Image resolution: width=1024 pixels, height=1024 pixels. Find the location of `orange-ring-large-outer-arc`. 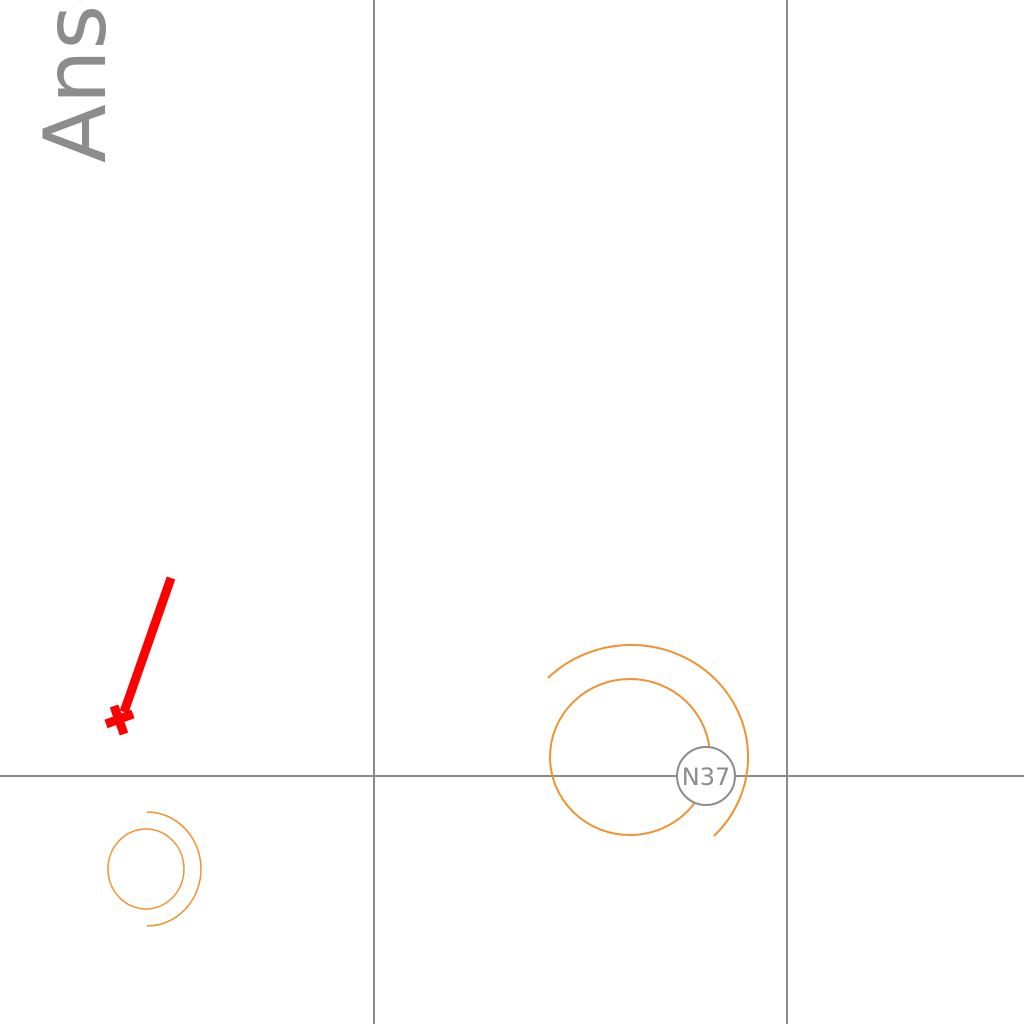

orange-ring-large-outer-arc is located at coordinates (648, 740).